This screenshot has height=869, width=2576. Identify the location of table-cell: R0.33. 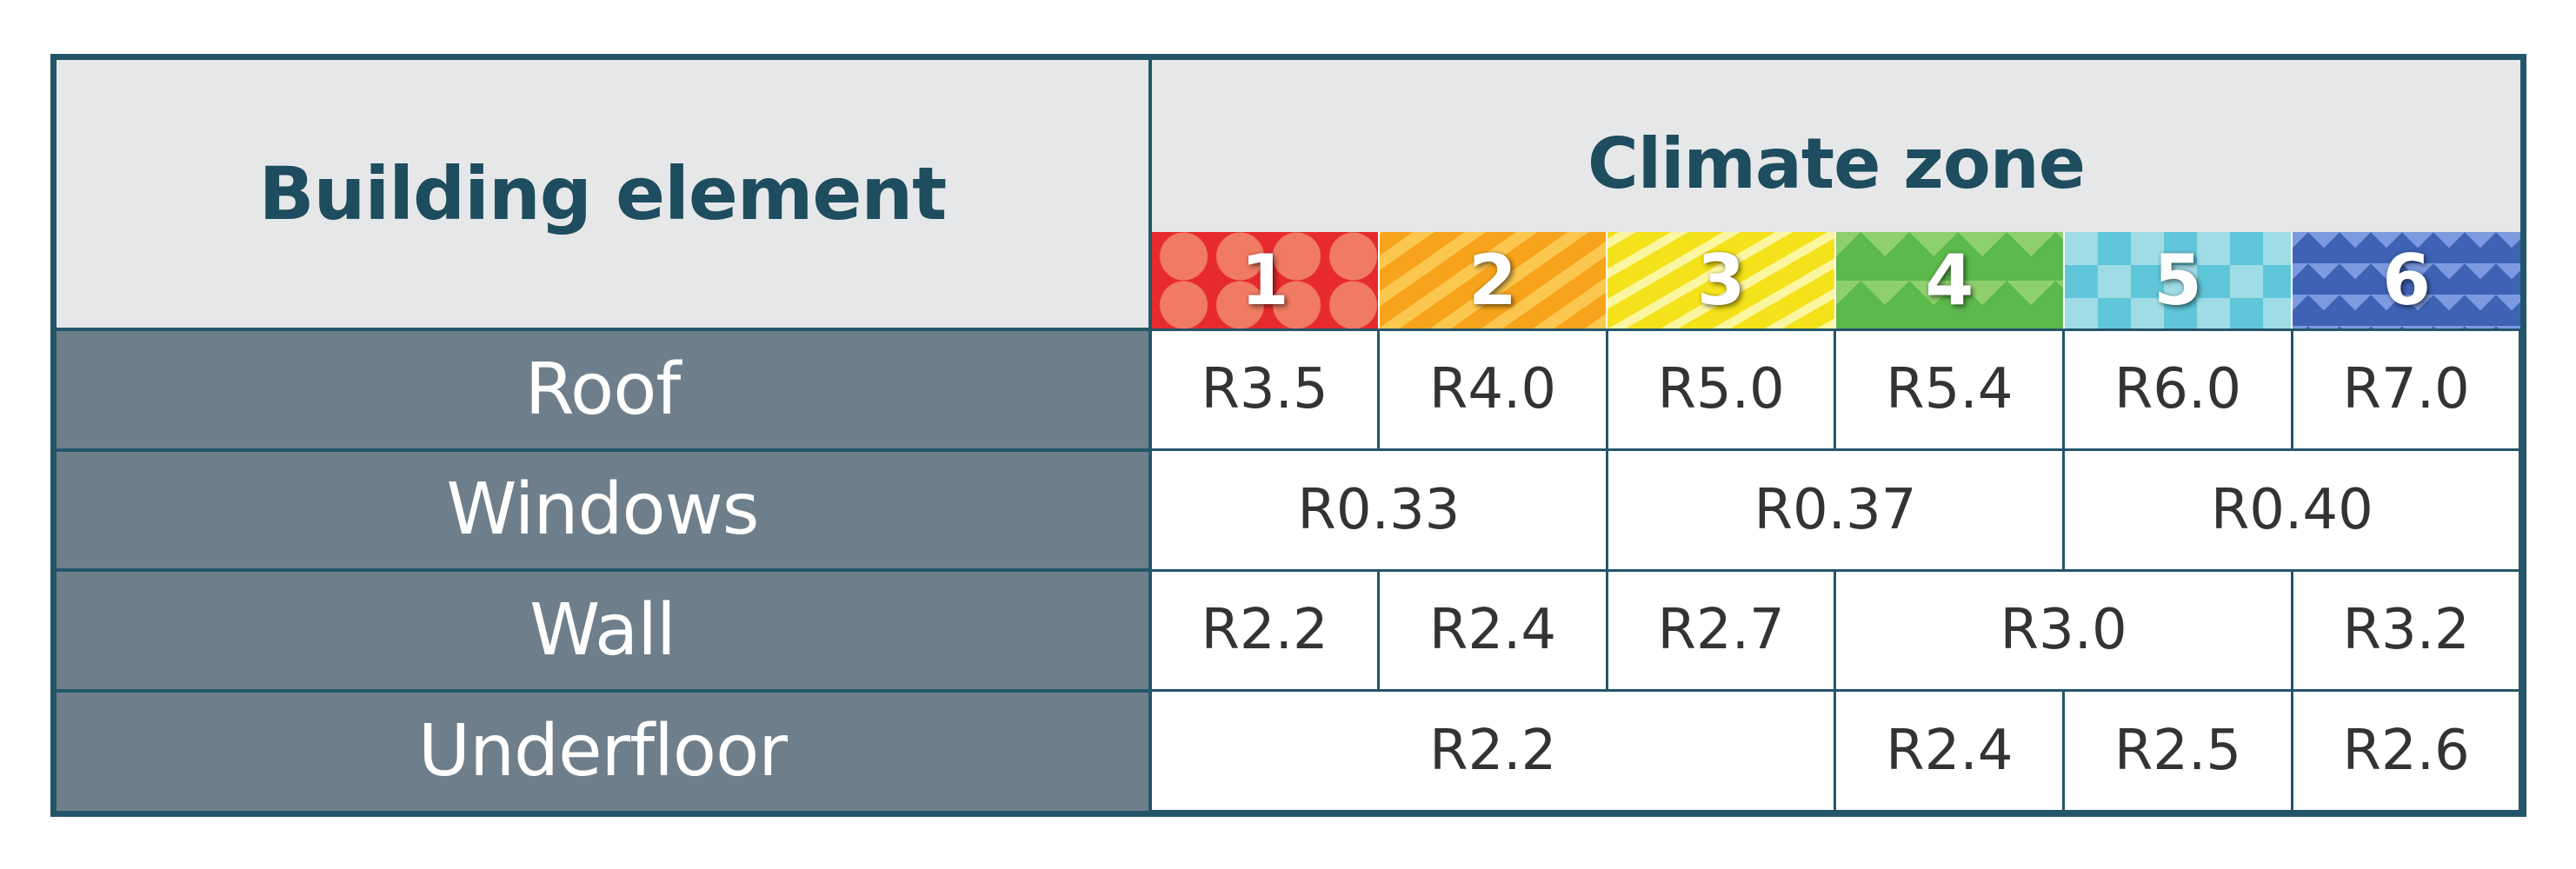
(1378, 510).